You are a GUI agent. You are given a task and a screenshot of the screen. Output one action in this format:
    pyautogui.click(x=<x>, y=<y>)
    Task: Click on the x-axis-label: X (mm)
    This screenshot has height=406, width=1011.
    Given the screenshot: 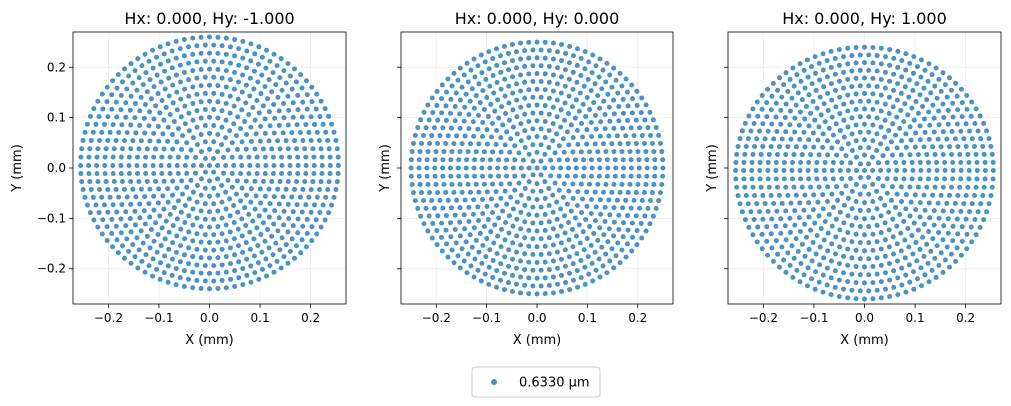 What is the action you would take?
    pyautogui.click(x=537, y=340)
    